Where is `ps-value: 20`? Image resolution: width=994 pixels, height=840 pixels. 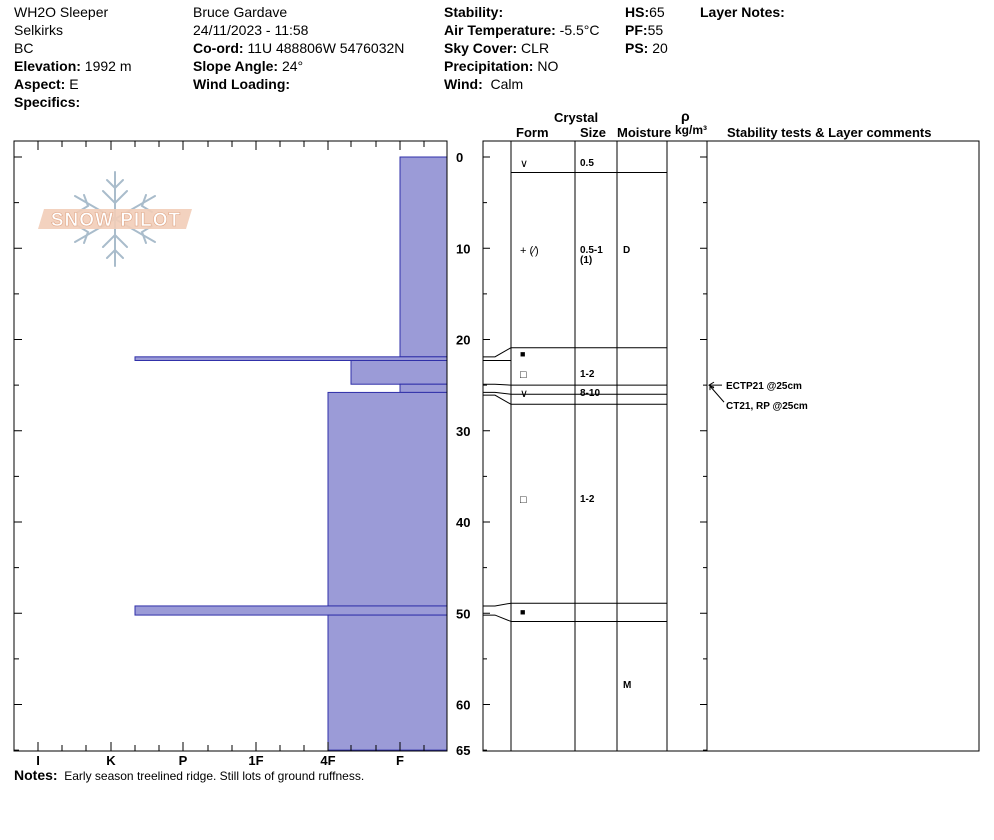 ps-value: 20 is located at coordinates (660, 48).